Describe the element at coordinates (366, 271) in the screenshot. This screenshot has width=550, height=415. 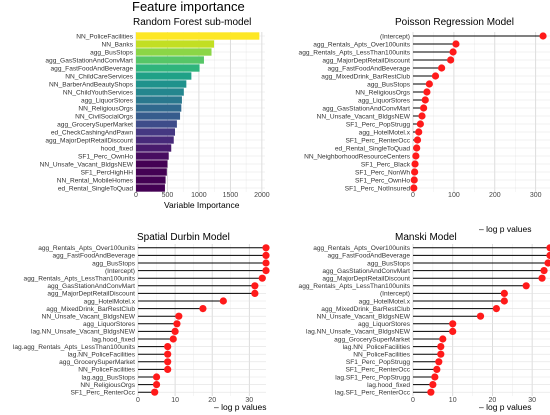
I see `manski-category-label: agg_GasStationAndConvMart` at that location.